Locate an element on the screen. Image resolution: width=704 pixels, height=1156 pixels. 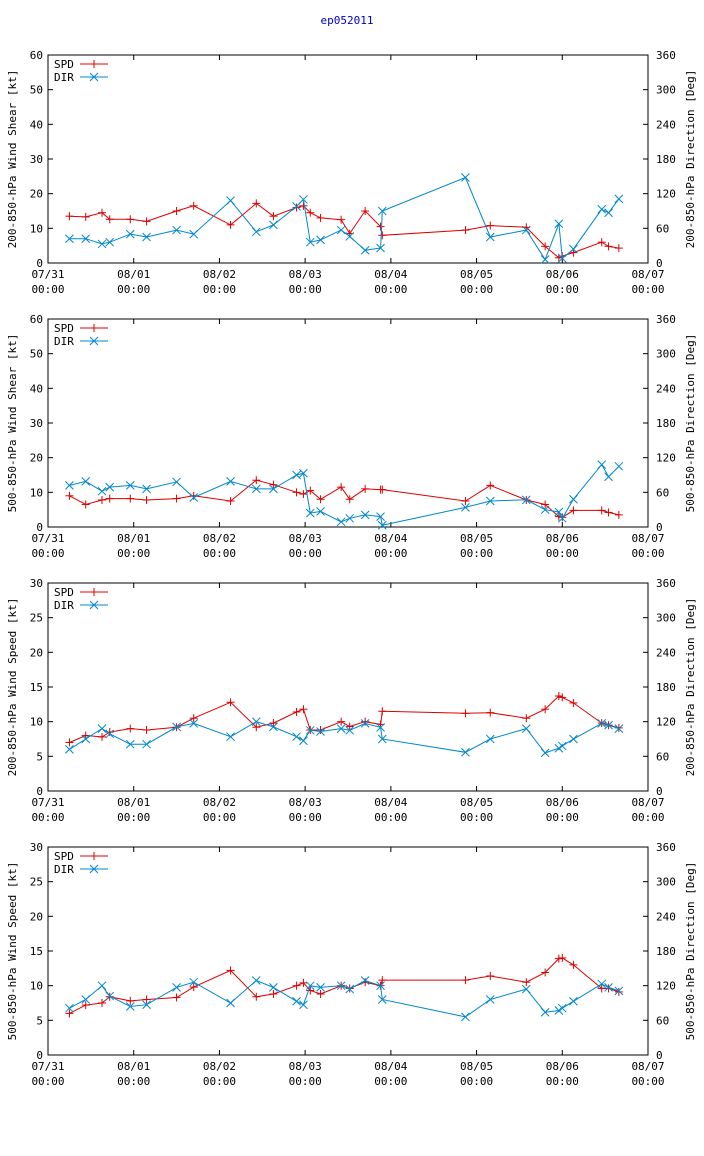
x-tick-label-date: 08/05 is located at coordinates (476, 538).